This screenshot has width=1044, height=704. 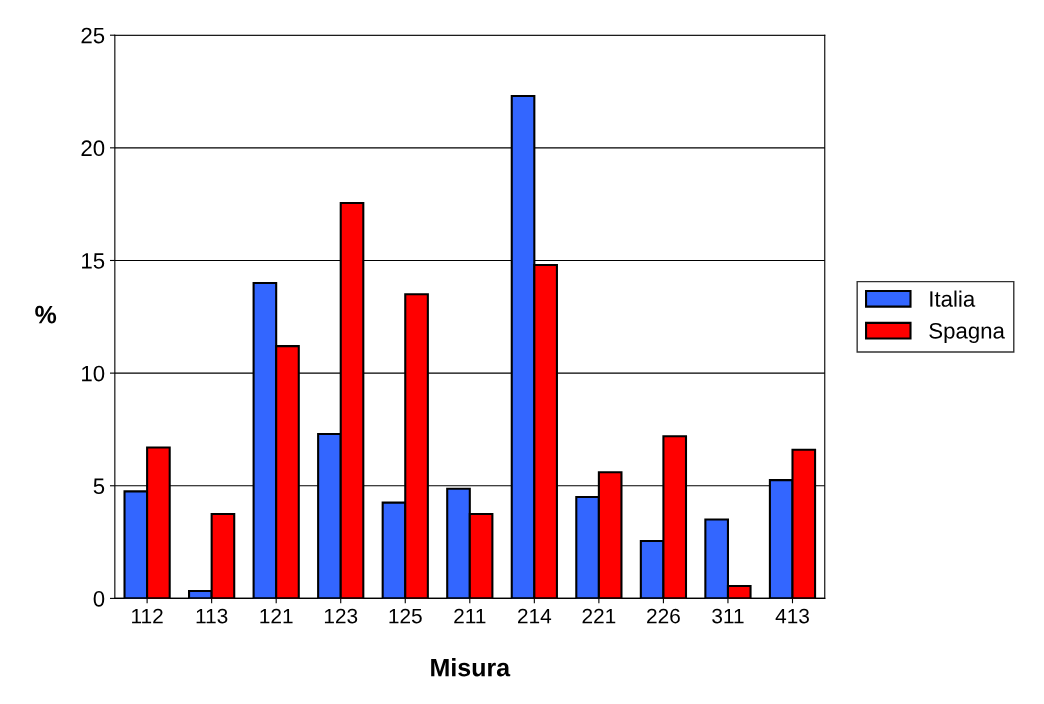 What do you see at coordinates (93, 35) in the screenshot?
I see `y-tick-label: 25` at bounding box center [93, 35].